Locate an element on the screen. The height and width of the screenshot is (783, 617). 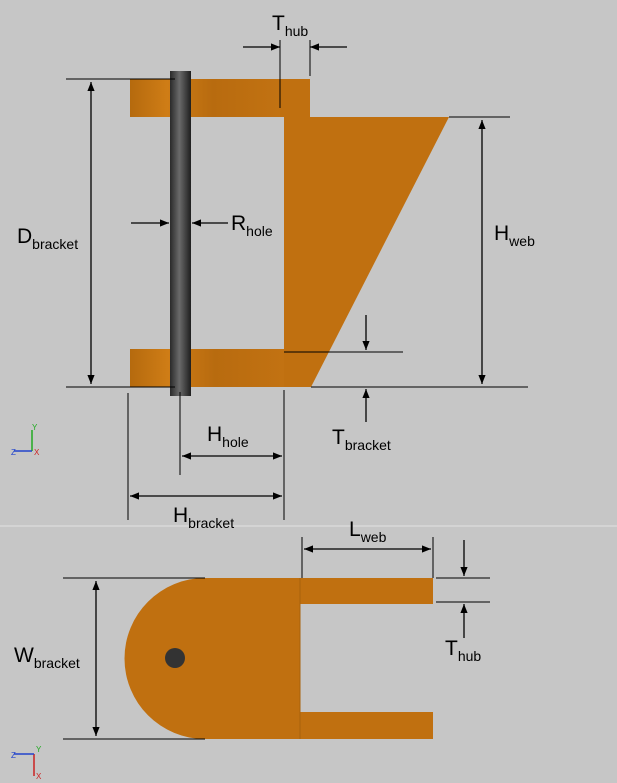
triad-top-z-label: Z is located at coordinates (13, 755).